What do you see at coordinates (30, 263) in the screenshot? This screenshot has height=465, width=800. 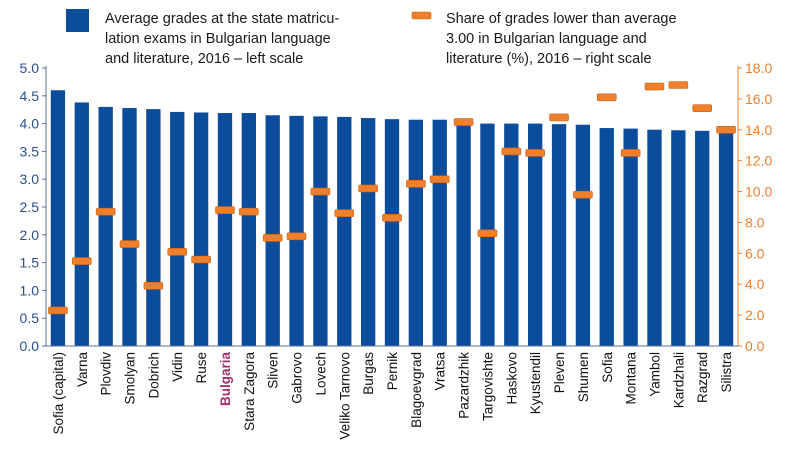 I see `left-tick-label: 1.5` at bounding box center [30, 263].